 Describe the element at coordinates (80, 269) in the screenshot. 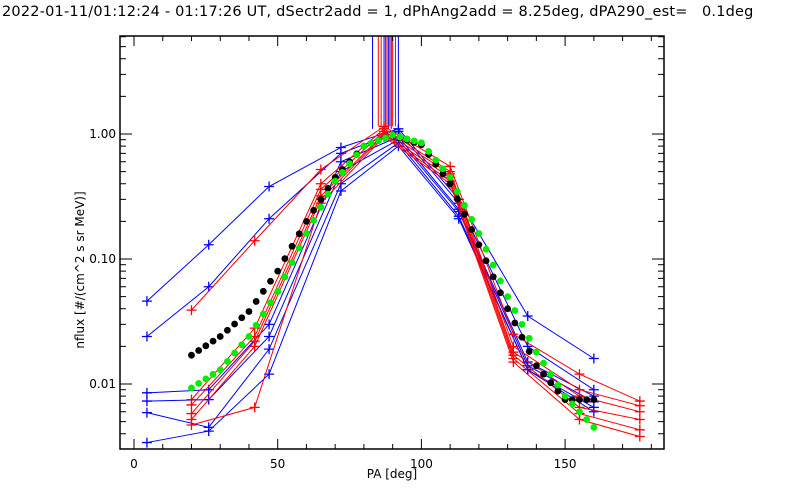

I see `y-axis-label: nflux [#/(cm^2 s sr MeV)]` at that location.